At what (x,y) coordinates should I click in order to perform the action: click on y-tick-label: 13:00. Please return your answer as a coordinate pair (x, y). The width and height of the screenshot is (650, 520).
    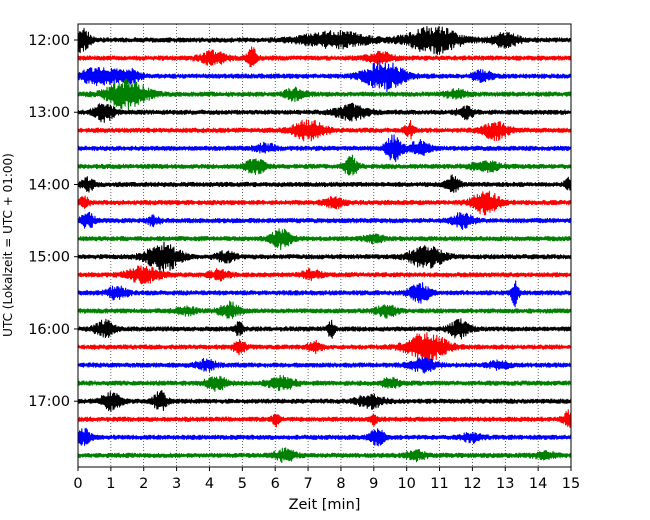
    Looking at the image, I should click on (49, 113).